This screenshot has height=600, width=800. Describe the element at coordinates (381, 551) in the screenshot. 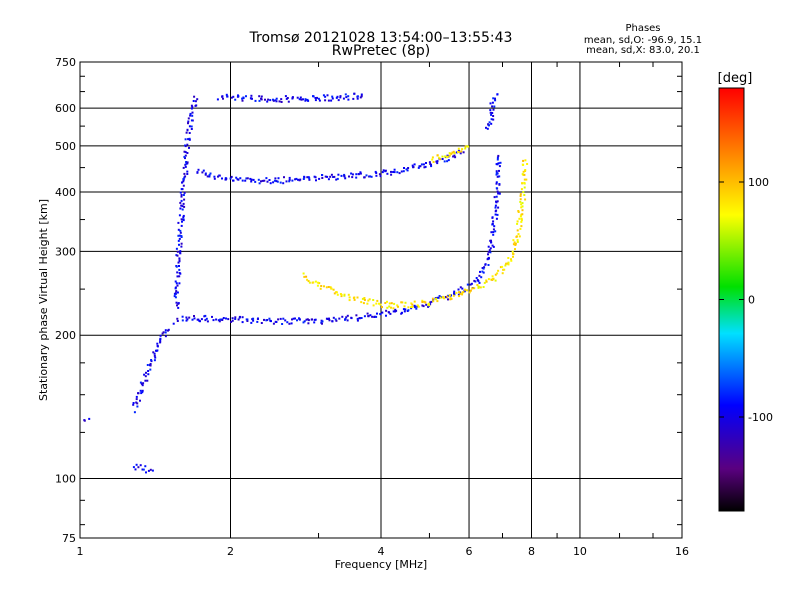

I see `x-tick-label: 4` at that location.